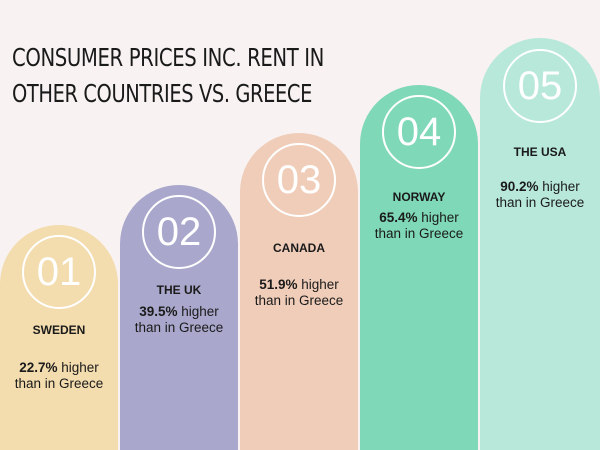  I want to click on percent-value: 51.9%, so click(278, 284).